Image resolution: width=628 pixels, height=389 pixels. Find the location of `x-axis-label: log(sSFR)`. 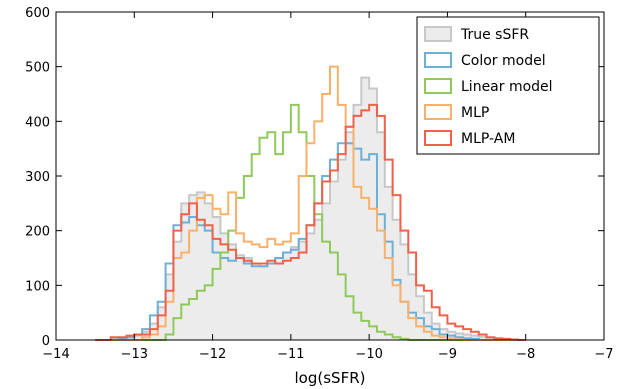

x-axis-label: log(sSFR) is located at coordinates (330, 378).